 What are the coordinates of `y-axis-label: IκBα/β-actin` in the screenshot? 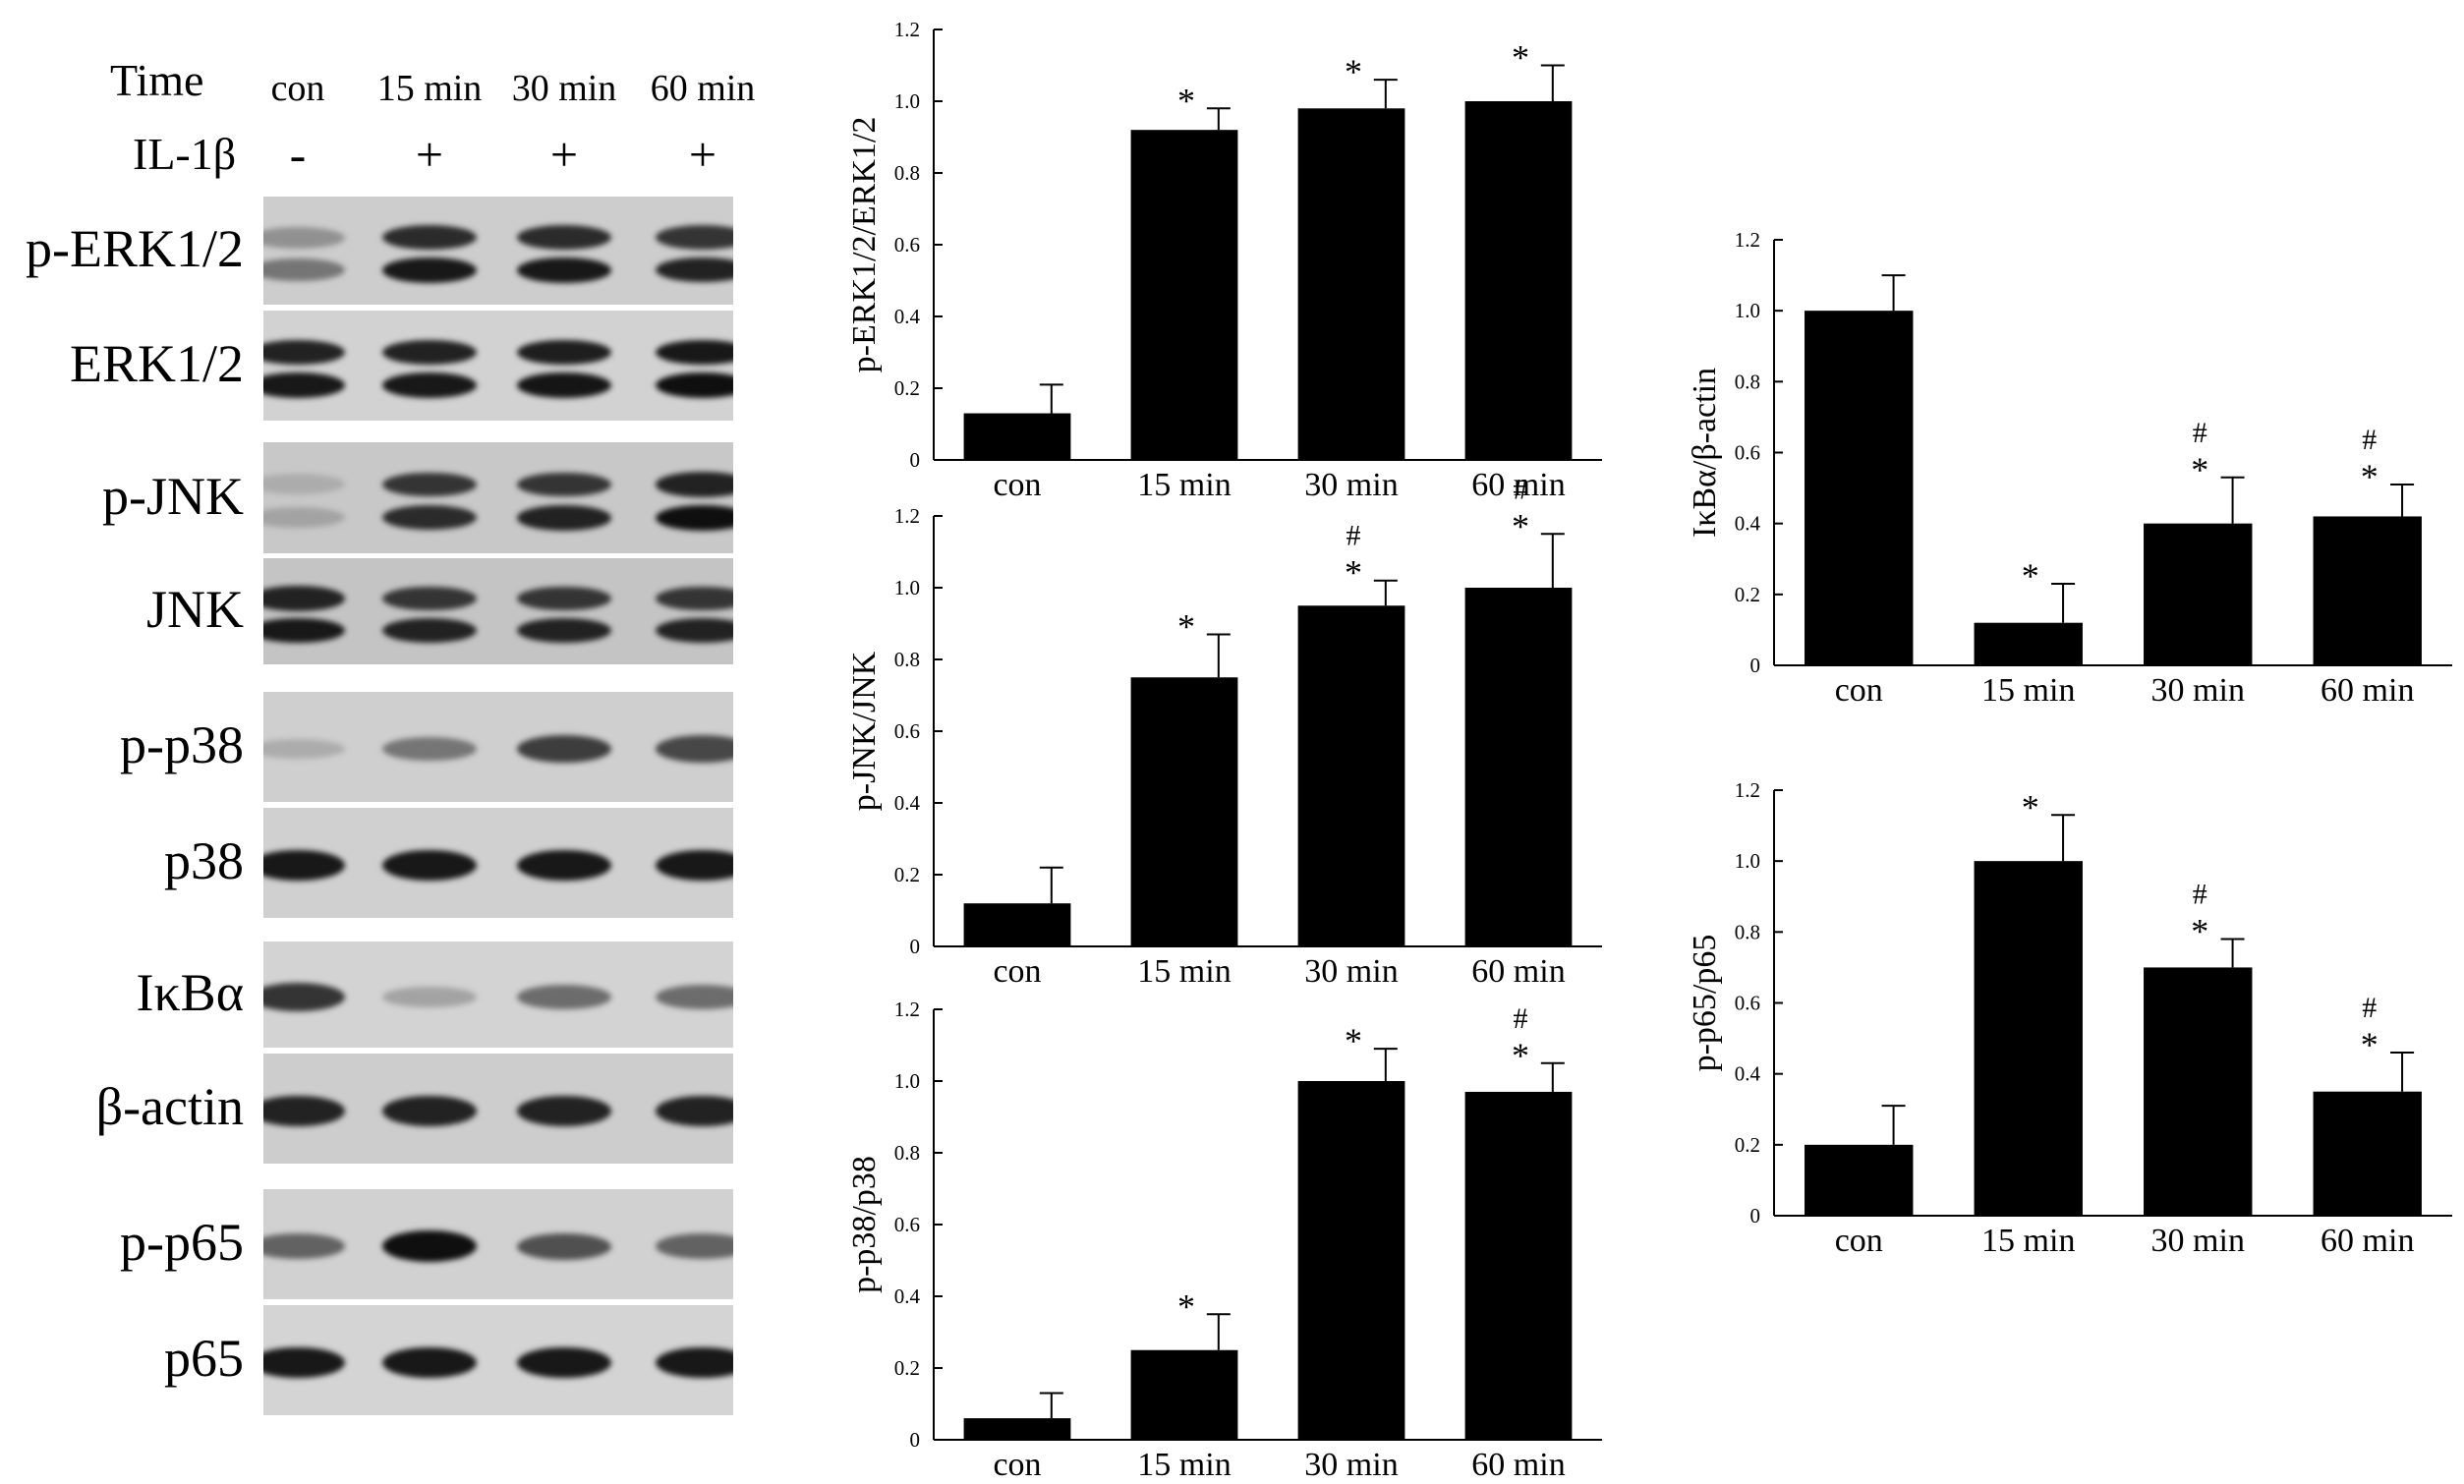 It's located at (1705, 453).